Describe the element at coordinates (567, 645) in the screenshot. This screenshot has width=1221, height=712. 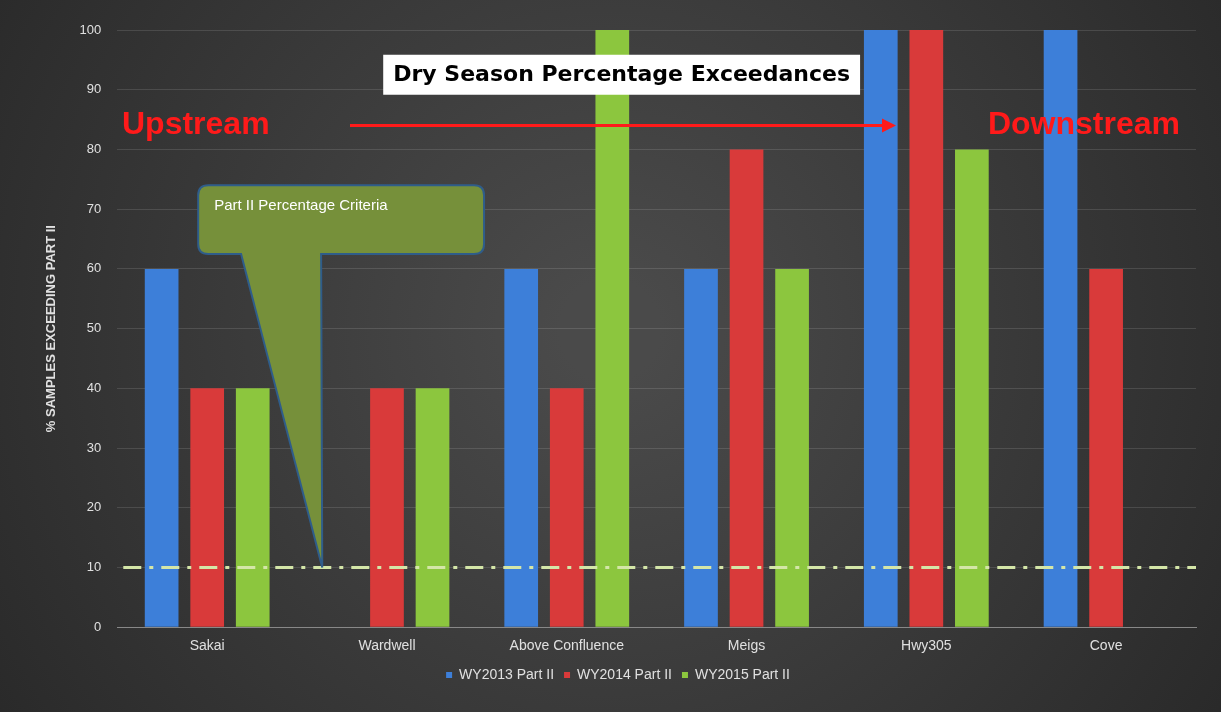
I see `x-tick-label: Above Confluence` at that location.